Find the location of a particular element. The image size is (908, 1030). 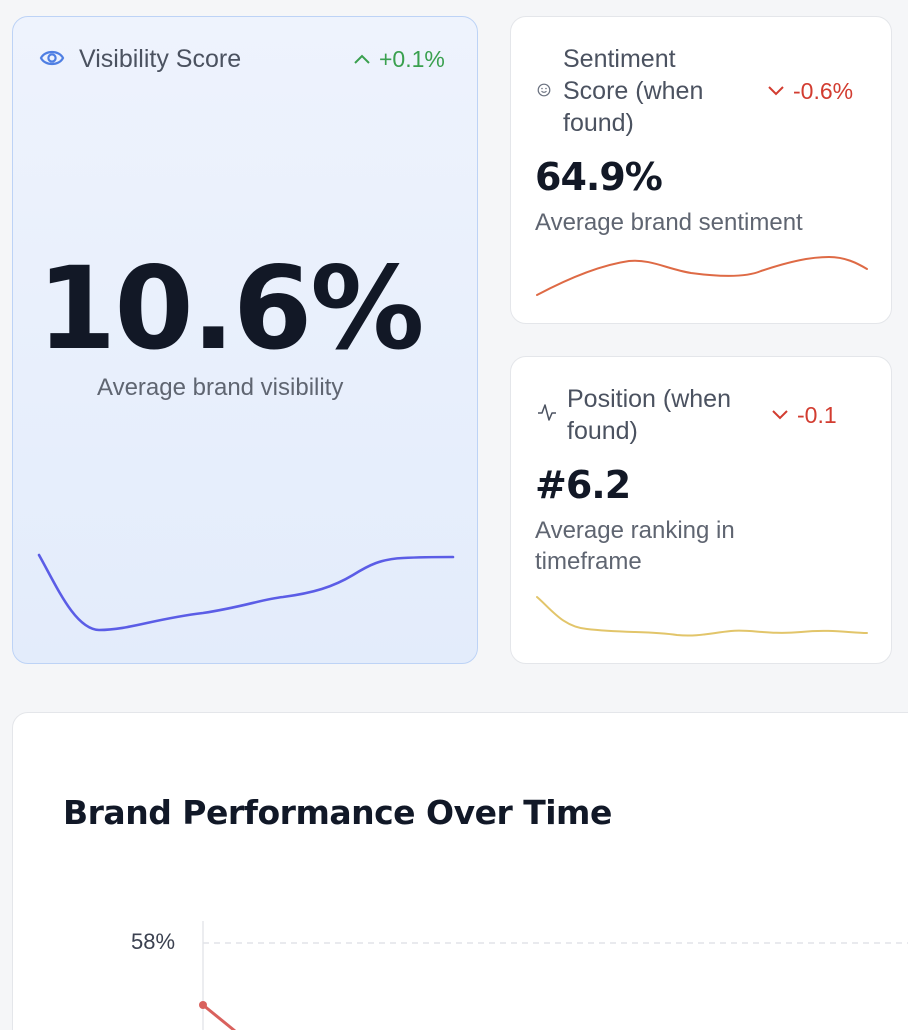

chevron-up-icon is located at coordinates (362, 59).